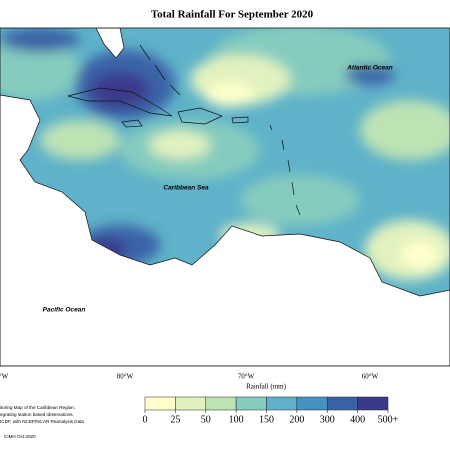 The width and height of the screenshot is (450, 450). What do you see at coordinates (37, 414) in the screenshot?
I see `note: egrating station based observations,` at bounding box center [37, 414].